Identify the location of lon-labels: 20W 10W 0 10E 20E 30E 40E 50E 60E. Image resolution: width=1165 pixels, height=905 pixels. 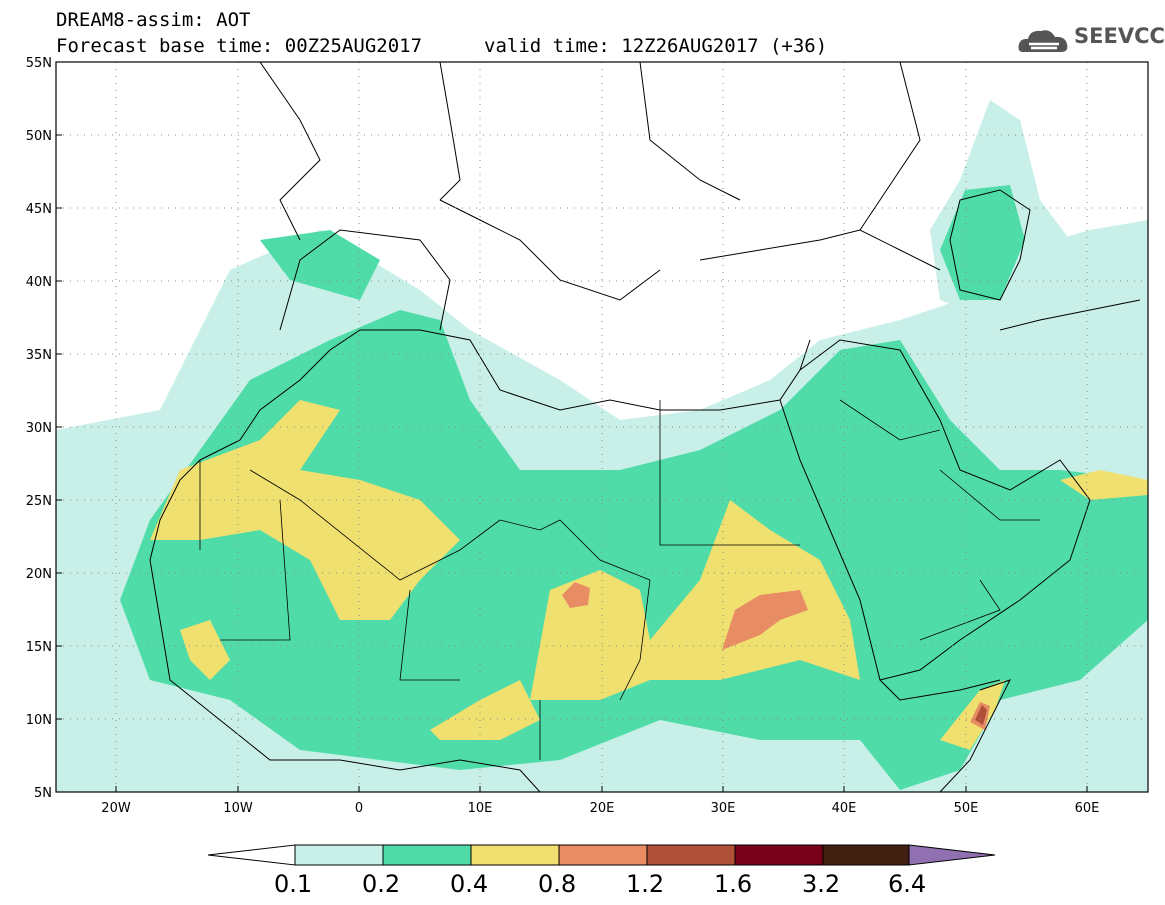
(600, 808).